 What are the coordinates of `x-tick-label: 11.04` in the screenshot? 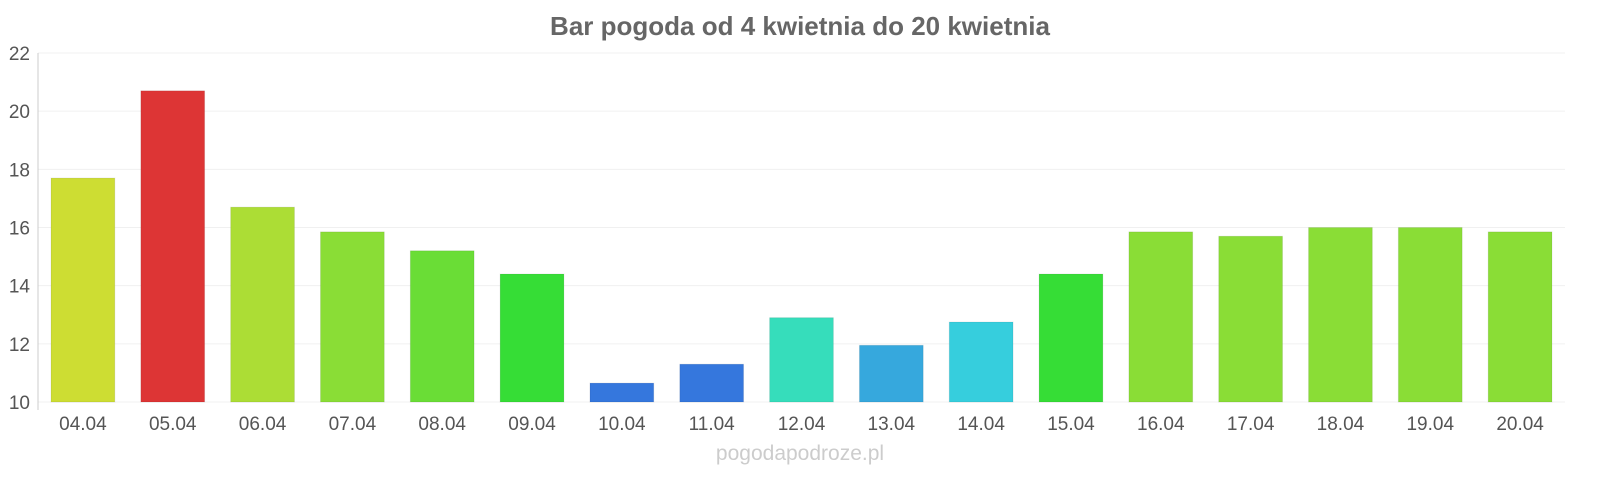 It's located at (712, 424).